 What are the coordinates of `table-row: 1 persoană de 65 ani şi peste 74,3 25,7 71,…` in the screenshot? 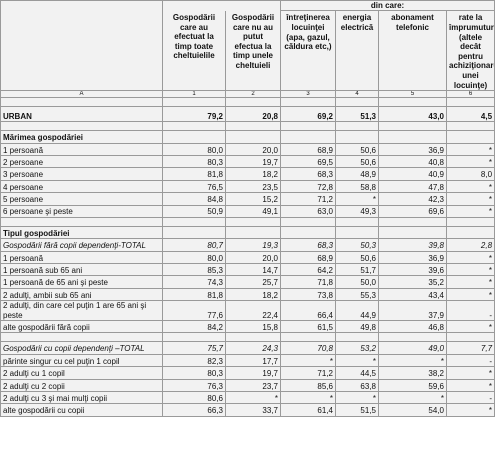 It's located at (247, 282).